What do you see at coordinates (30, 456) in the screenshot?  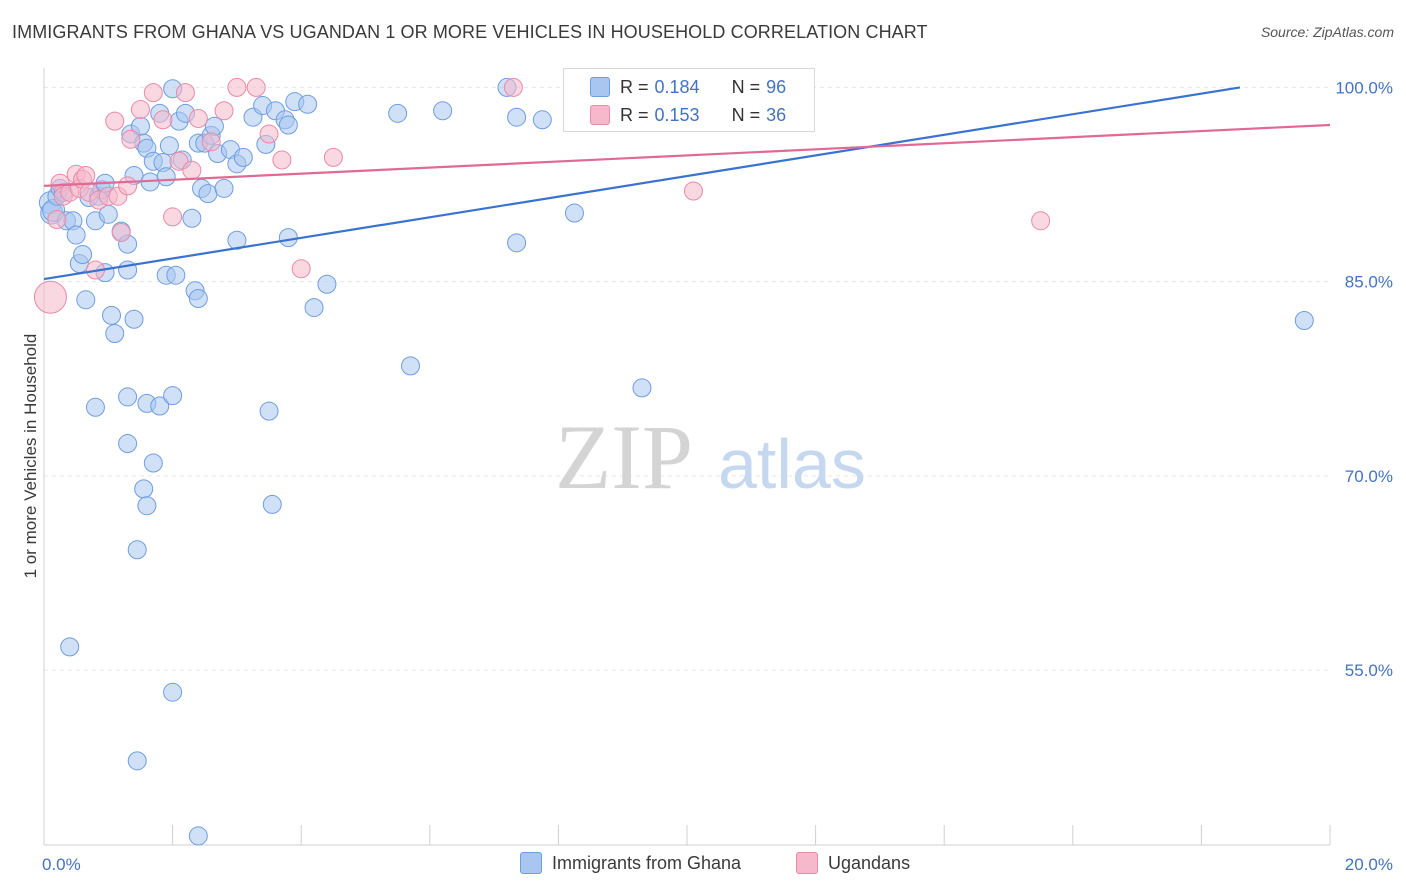 I see `y-axis-label: 1 or more Vehicles in Household` at bounding box center [30, 456].